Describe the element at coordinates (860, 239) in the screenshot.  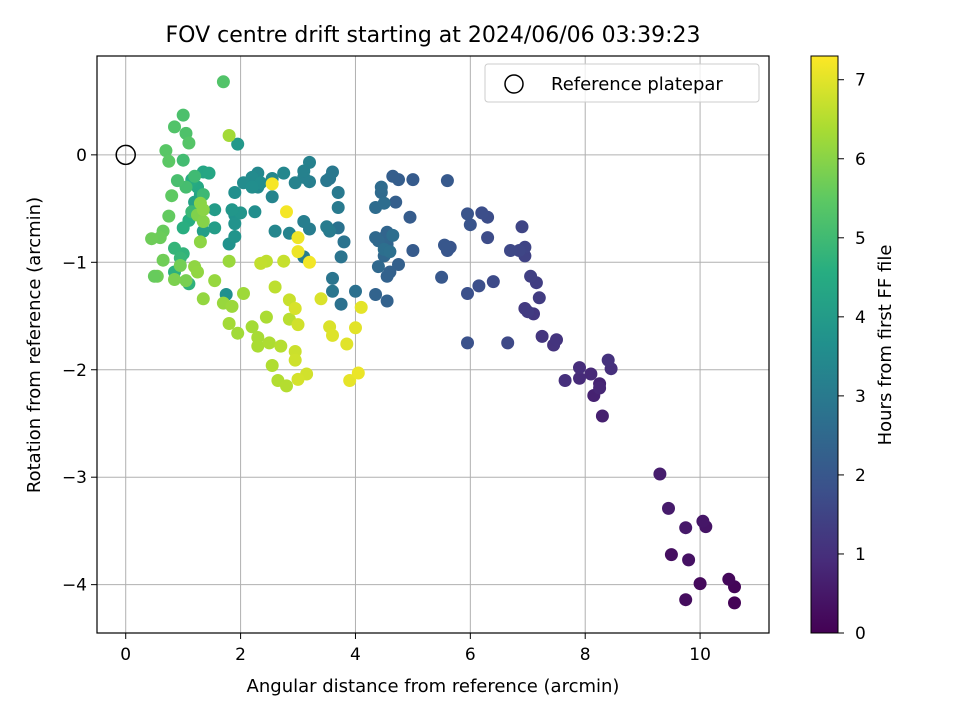
I see `colorbar-tick-label: 5` at that location.